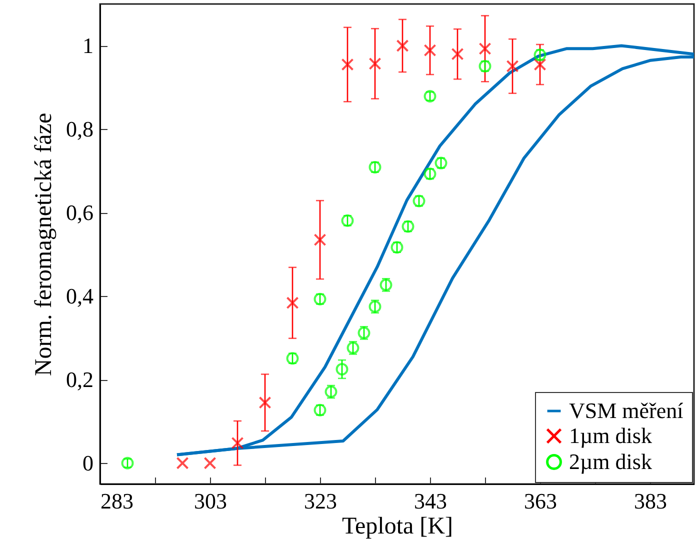 This screenshot has height=554, width=696. I want to click on x-tick-label: 343, so click(430, 501).